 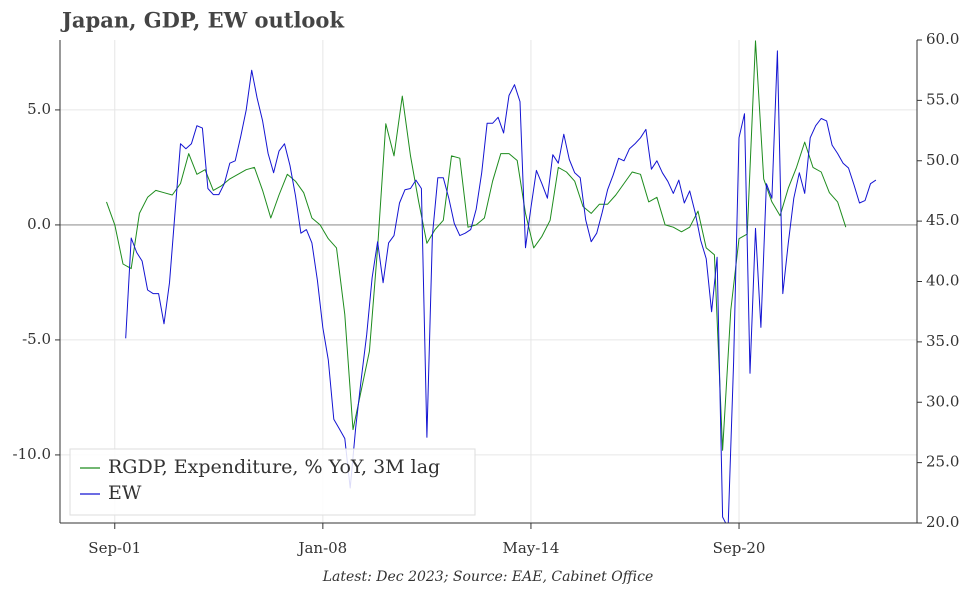 What do you see at coordinates (530, 548) in the screenshot?
I see `x-tick-label: May-14` at bounding box center [530, 548].